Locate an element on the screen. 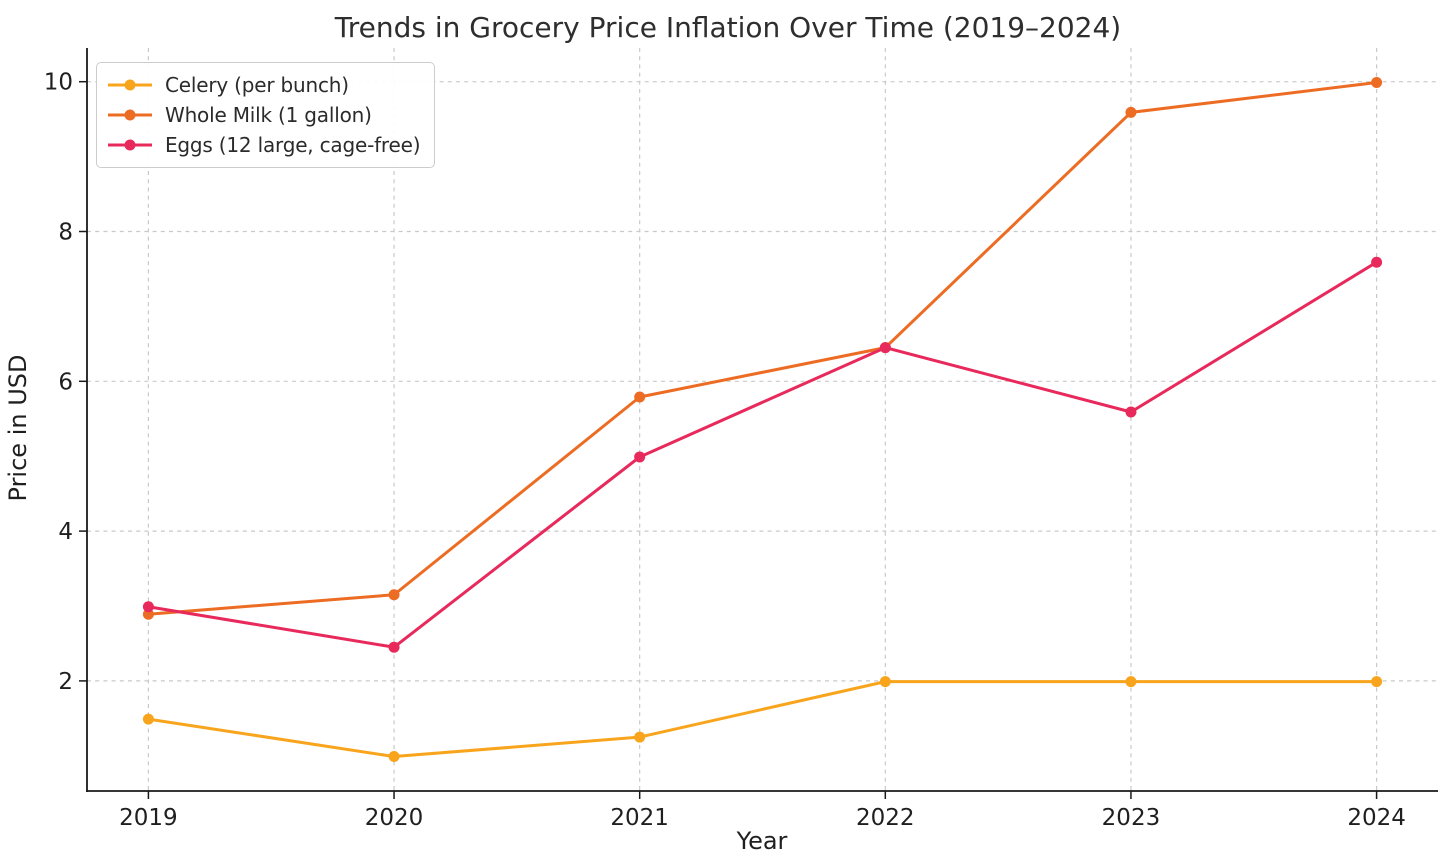 The height and width of the screenshot is (868, 1456). legend-label: Whole Milk (1 gallon) is located at coordinates (268, 115).